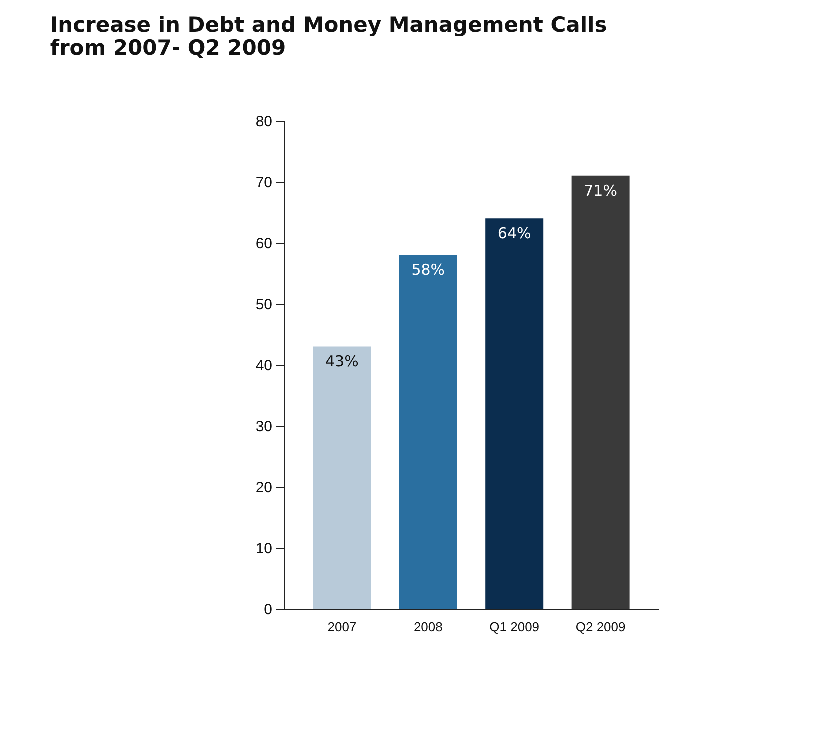 This screenshot has width=817, height=736. Describe the element at coordinates (264, 366) in the screenshot. I see `y-tick-label: 40` at that location.